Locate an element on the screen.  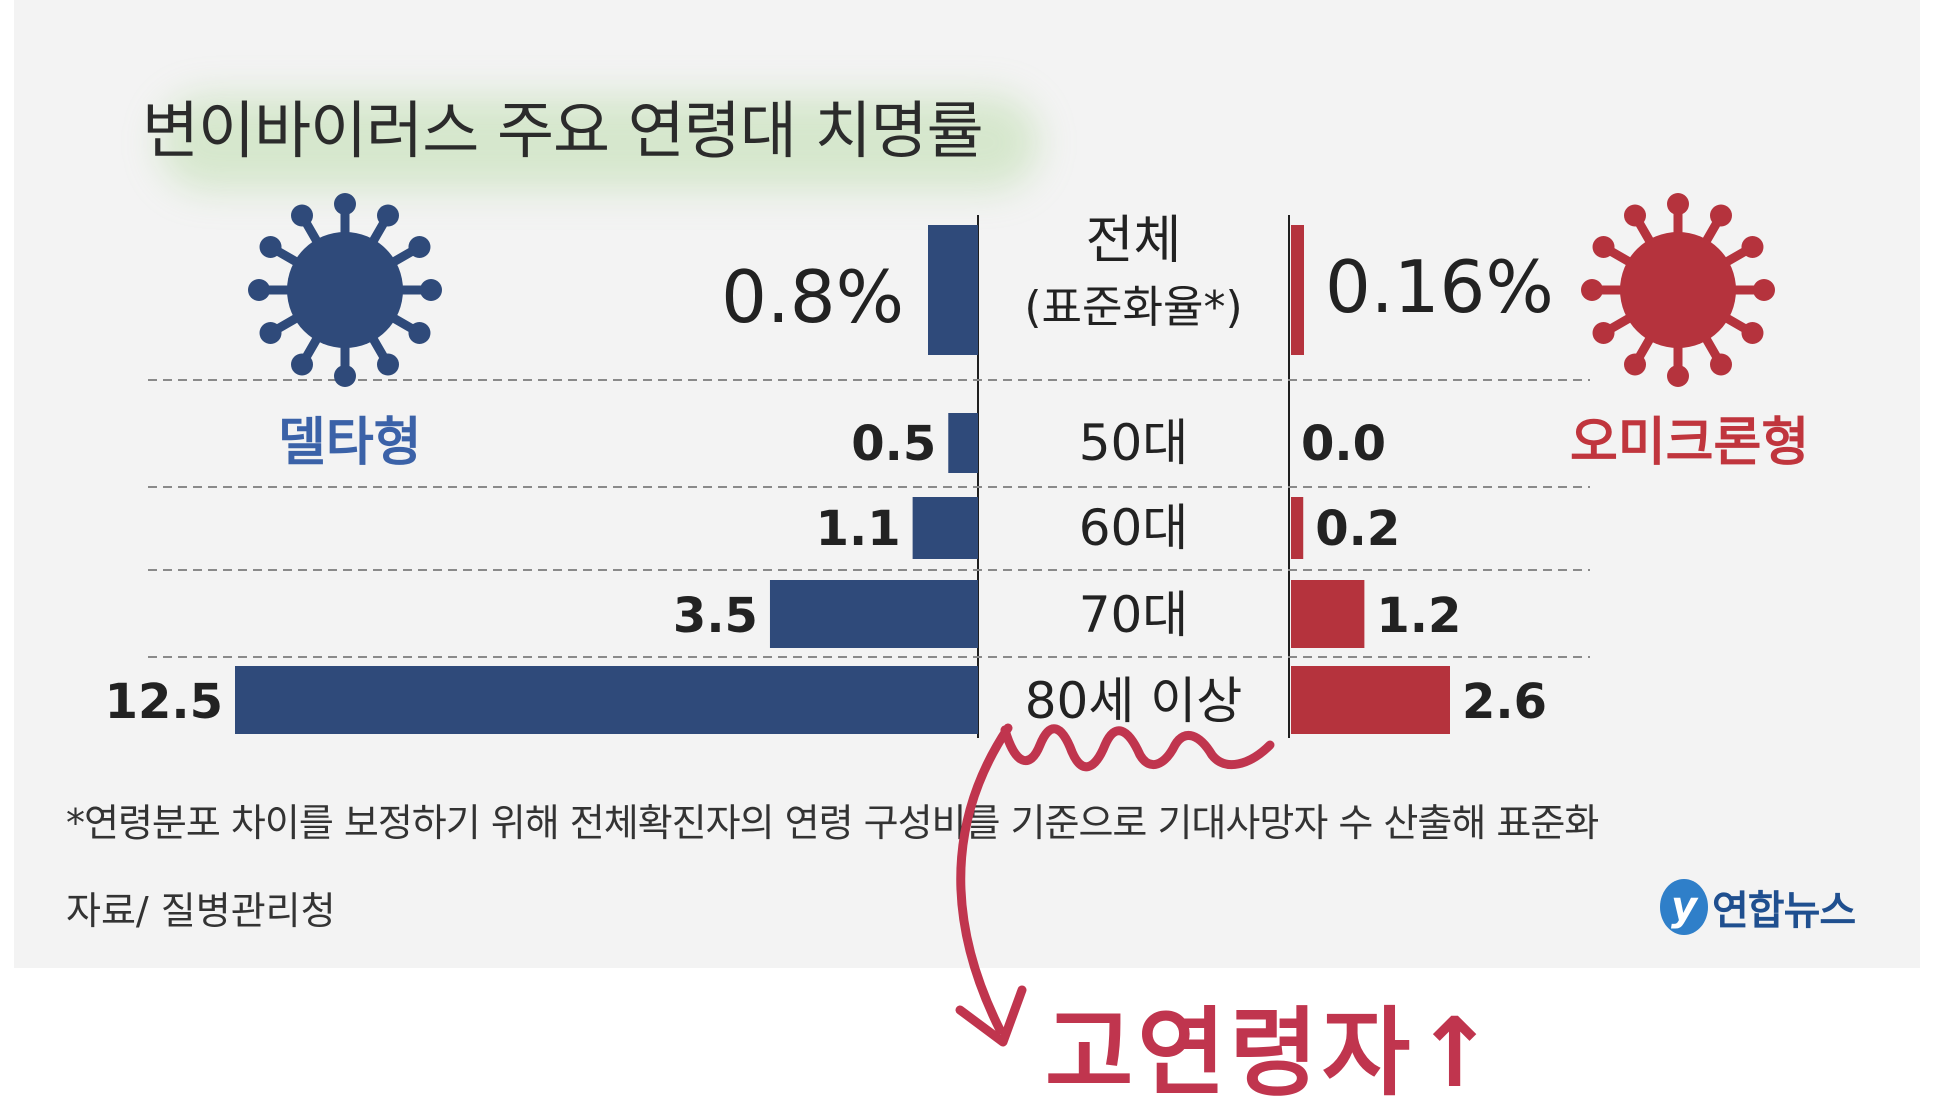
bar-overall-omicron is located at coordinates (1297, 290).